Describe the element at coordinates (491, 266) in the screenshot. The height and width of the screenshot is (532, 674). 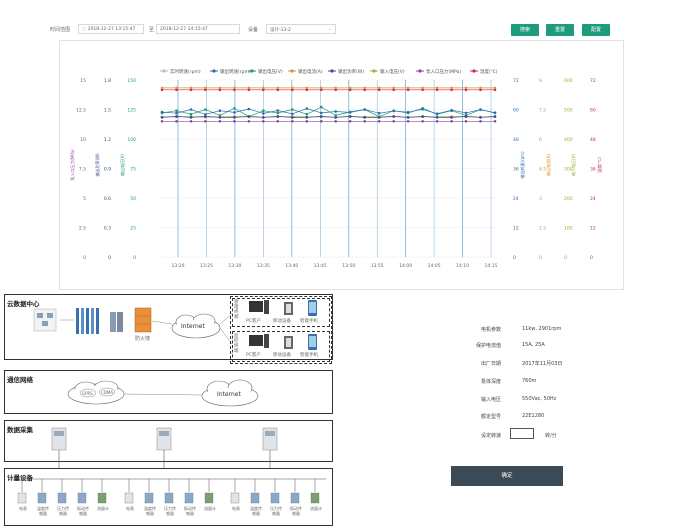
I see `x-tick-label: 14:15` at that location.